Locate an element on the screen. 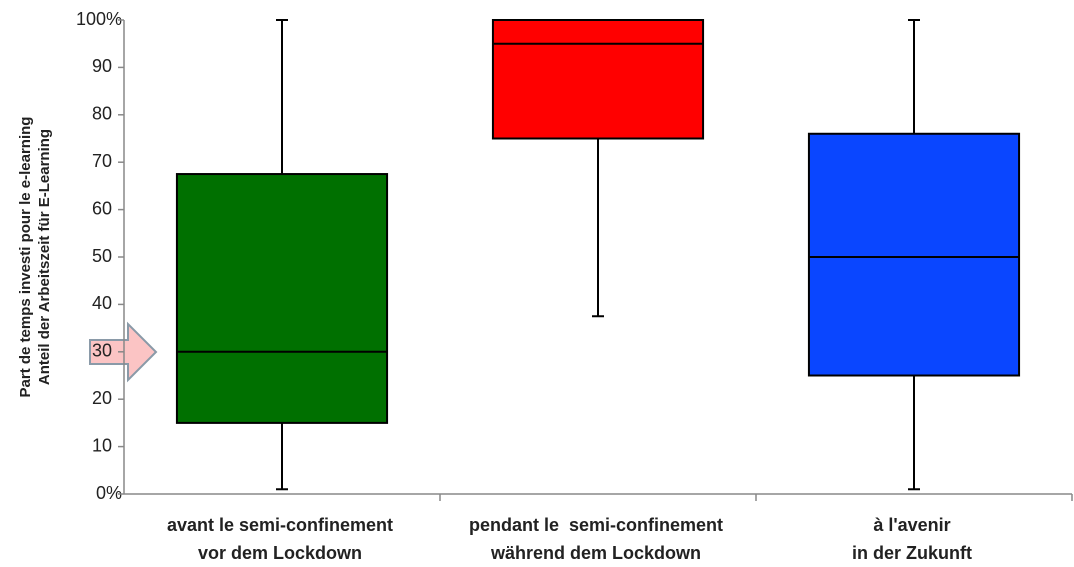 The height and width of the screenshot is (567, 1074). y-tick-label: 30 is located at coordinates (102, 351).